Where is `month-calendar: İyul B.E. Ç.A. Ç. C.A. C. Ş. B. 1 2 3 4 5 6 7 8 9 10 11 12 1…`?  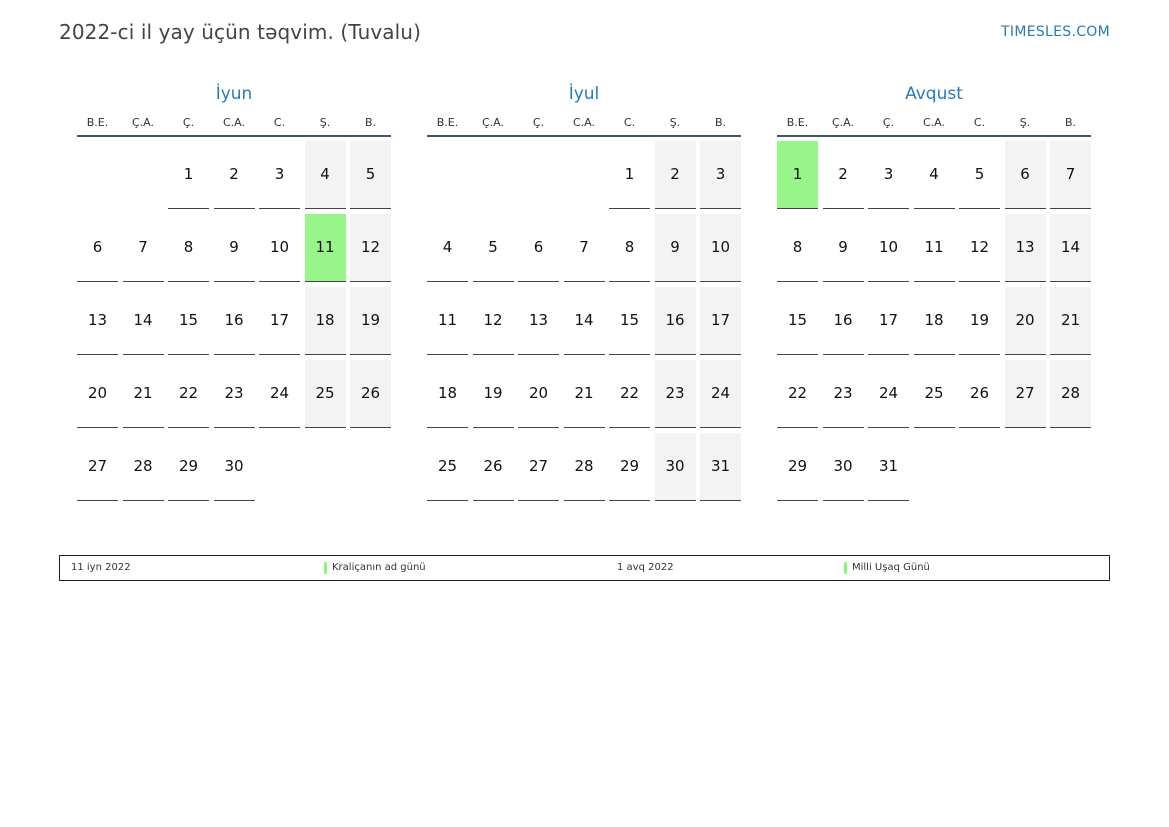
month-calendar: İyul B.E. Ç.A. Ç. C.A. C. Ş. B. 1 2 3 4 5 6 7 8 9 10 11 12 1… is located at coordinates (584, 291).